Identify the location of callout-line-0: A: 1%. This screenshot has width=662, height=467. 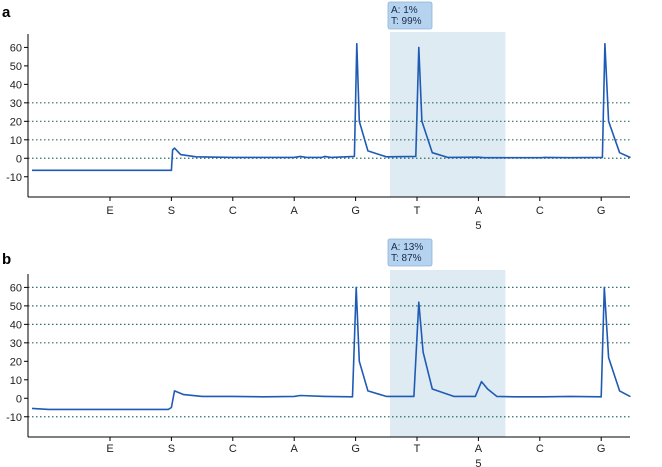
(404, 10).